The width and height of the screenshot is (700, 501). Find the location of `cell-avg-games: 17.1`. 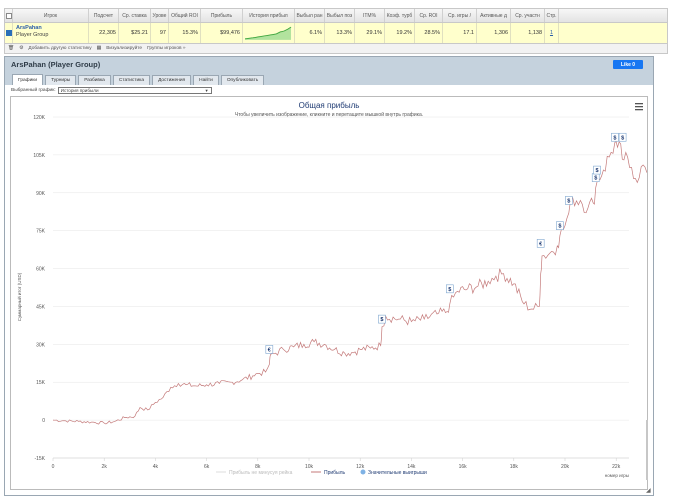

cell-avg-games: 17.1 is located at coordinates (460, 33).